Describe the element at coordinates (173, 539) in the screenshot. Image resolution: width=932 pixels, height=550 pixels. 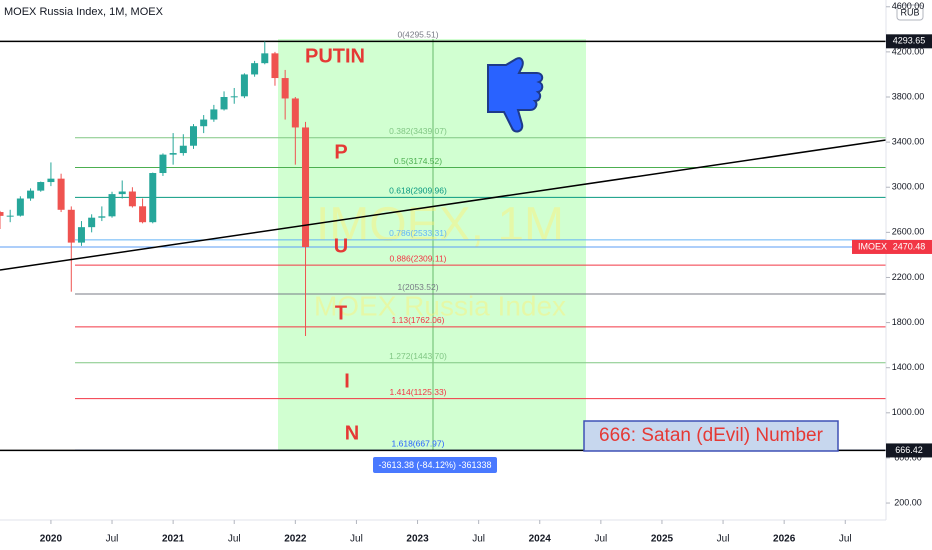
I see `x-tick-label: 2021` at that location.